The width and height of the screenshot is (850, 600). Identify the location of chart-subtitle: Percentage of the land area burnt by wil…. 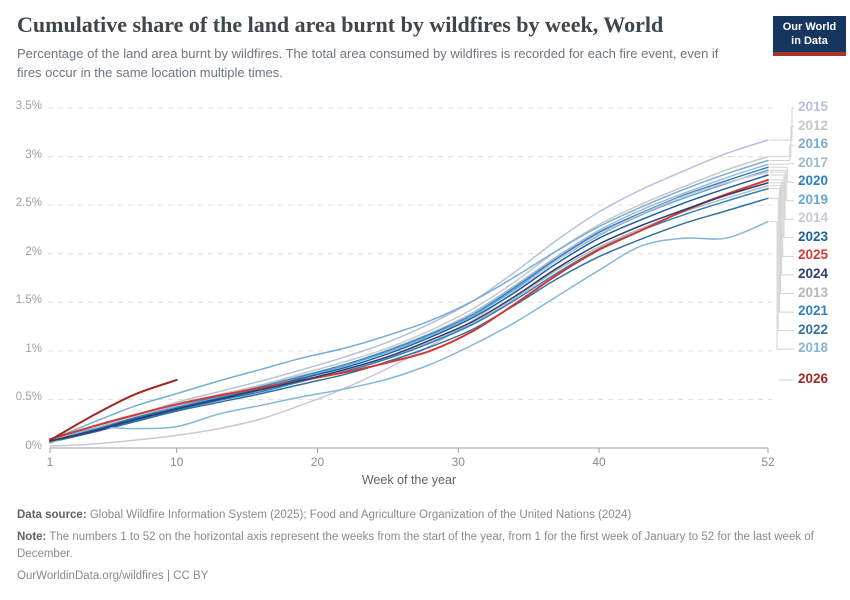
(368, 63).